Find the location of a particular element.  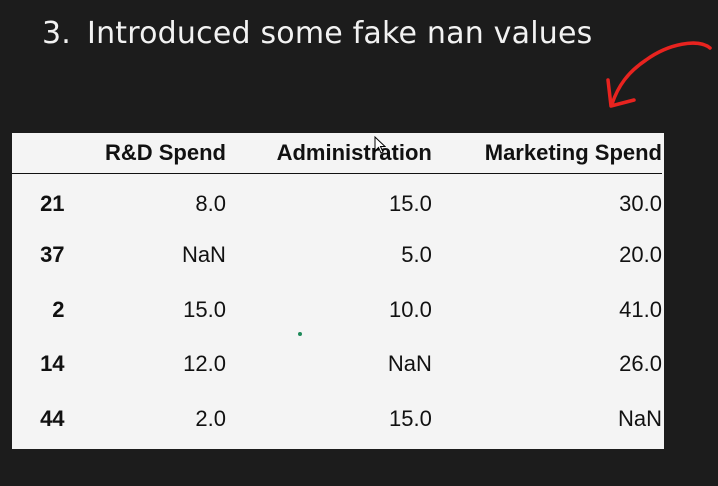

cell-marketing-spend: 41.0 is located at coordinates (640, 309).